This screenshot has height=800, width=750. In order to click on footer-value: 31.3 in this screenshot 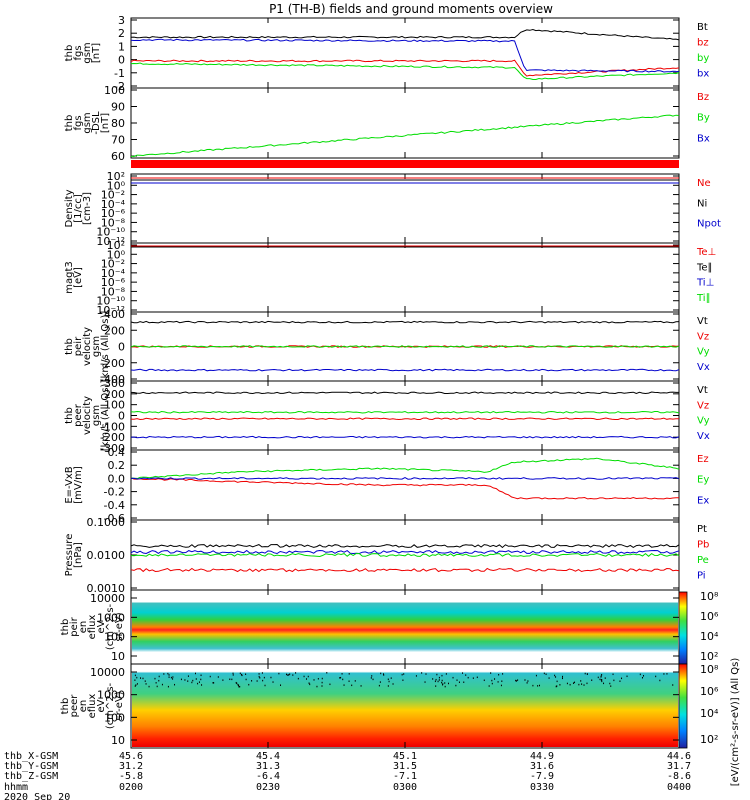, I will do `click(268, 766)`.